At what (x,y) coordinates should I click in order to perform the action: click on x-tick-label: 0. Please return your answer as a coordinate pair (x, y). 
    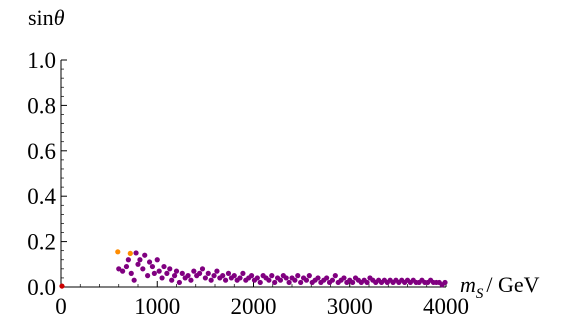
    Looking at the image, I should click on (61, 306).